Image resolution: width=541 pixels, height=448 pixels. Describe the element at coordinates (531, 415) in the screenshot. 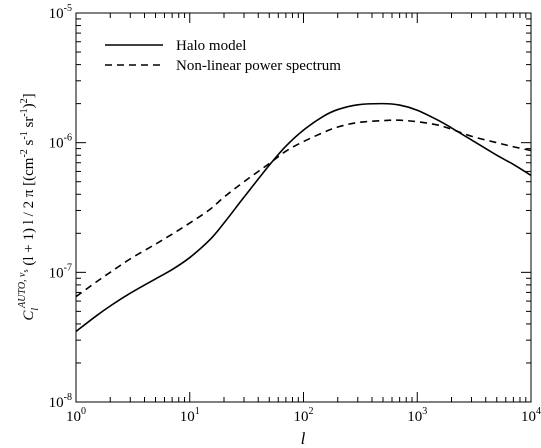

I see `x-tick-label: 10⁴` at that location.